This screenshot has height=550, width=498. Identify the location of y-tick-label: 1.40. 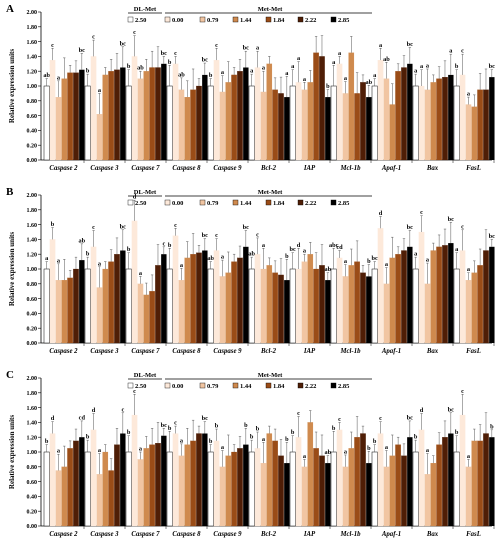
(32, 424).